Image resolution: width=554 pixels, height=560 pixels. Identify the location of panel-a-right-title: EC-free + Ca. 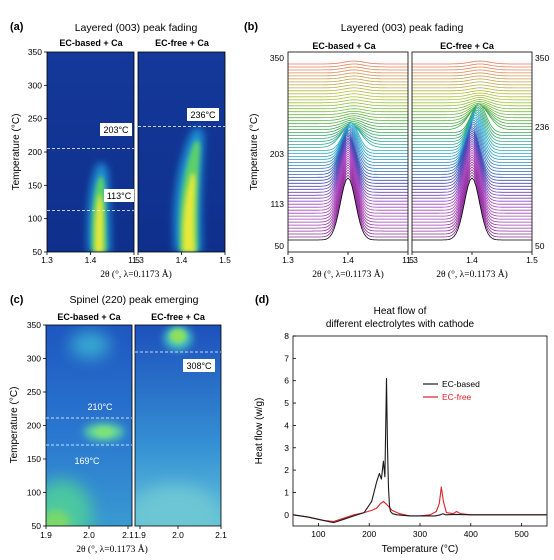
(182, 43).